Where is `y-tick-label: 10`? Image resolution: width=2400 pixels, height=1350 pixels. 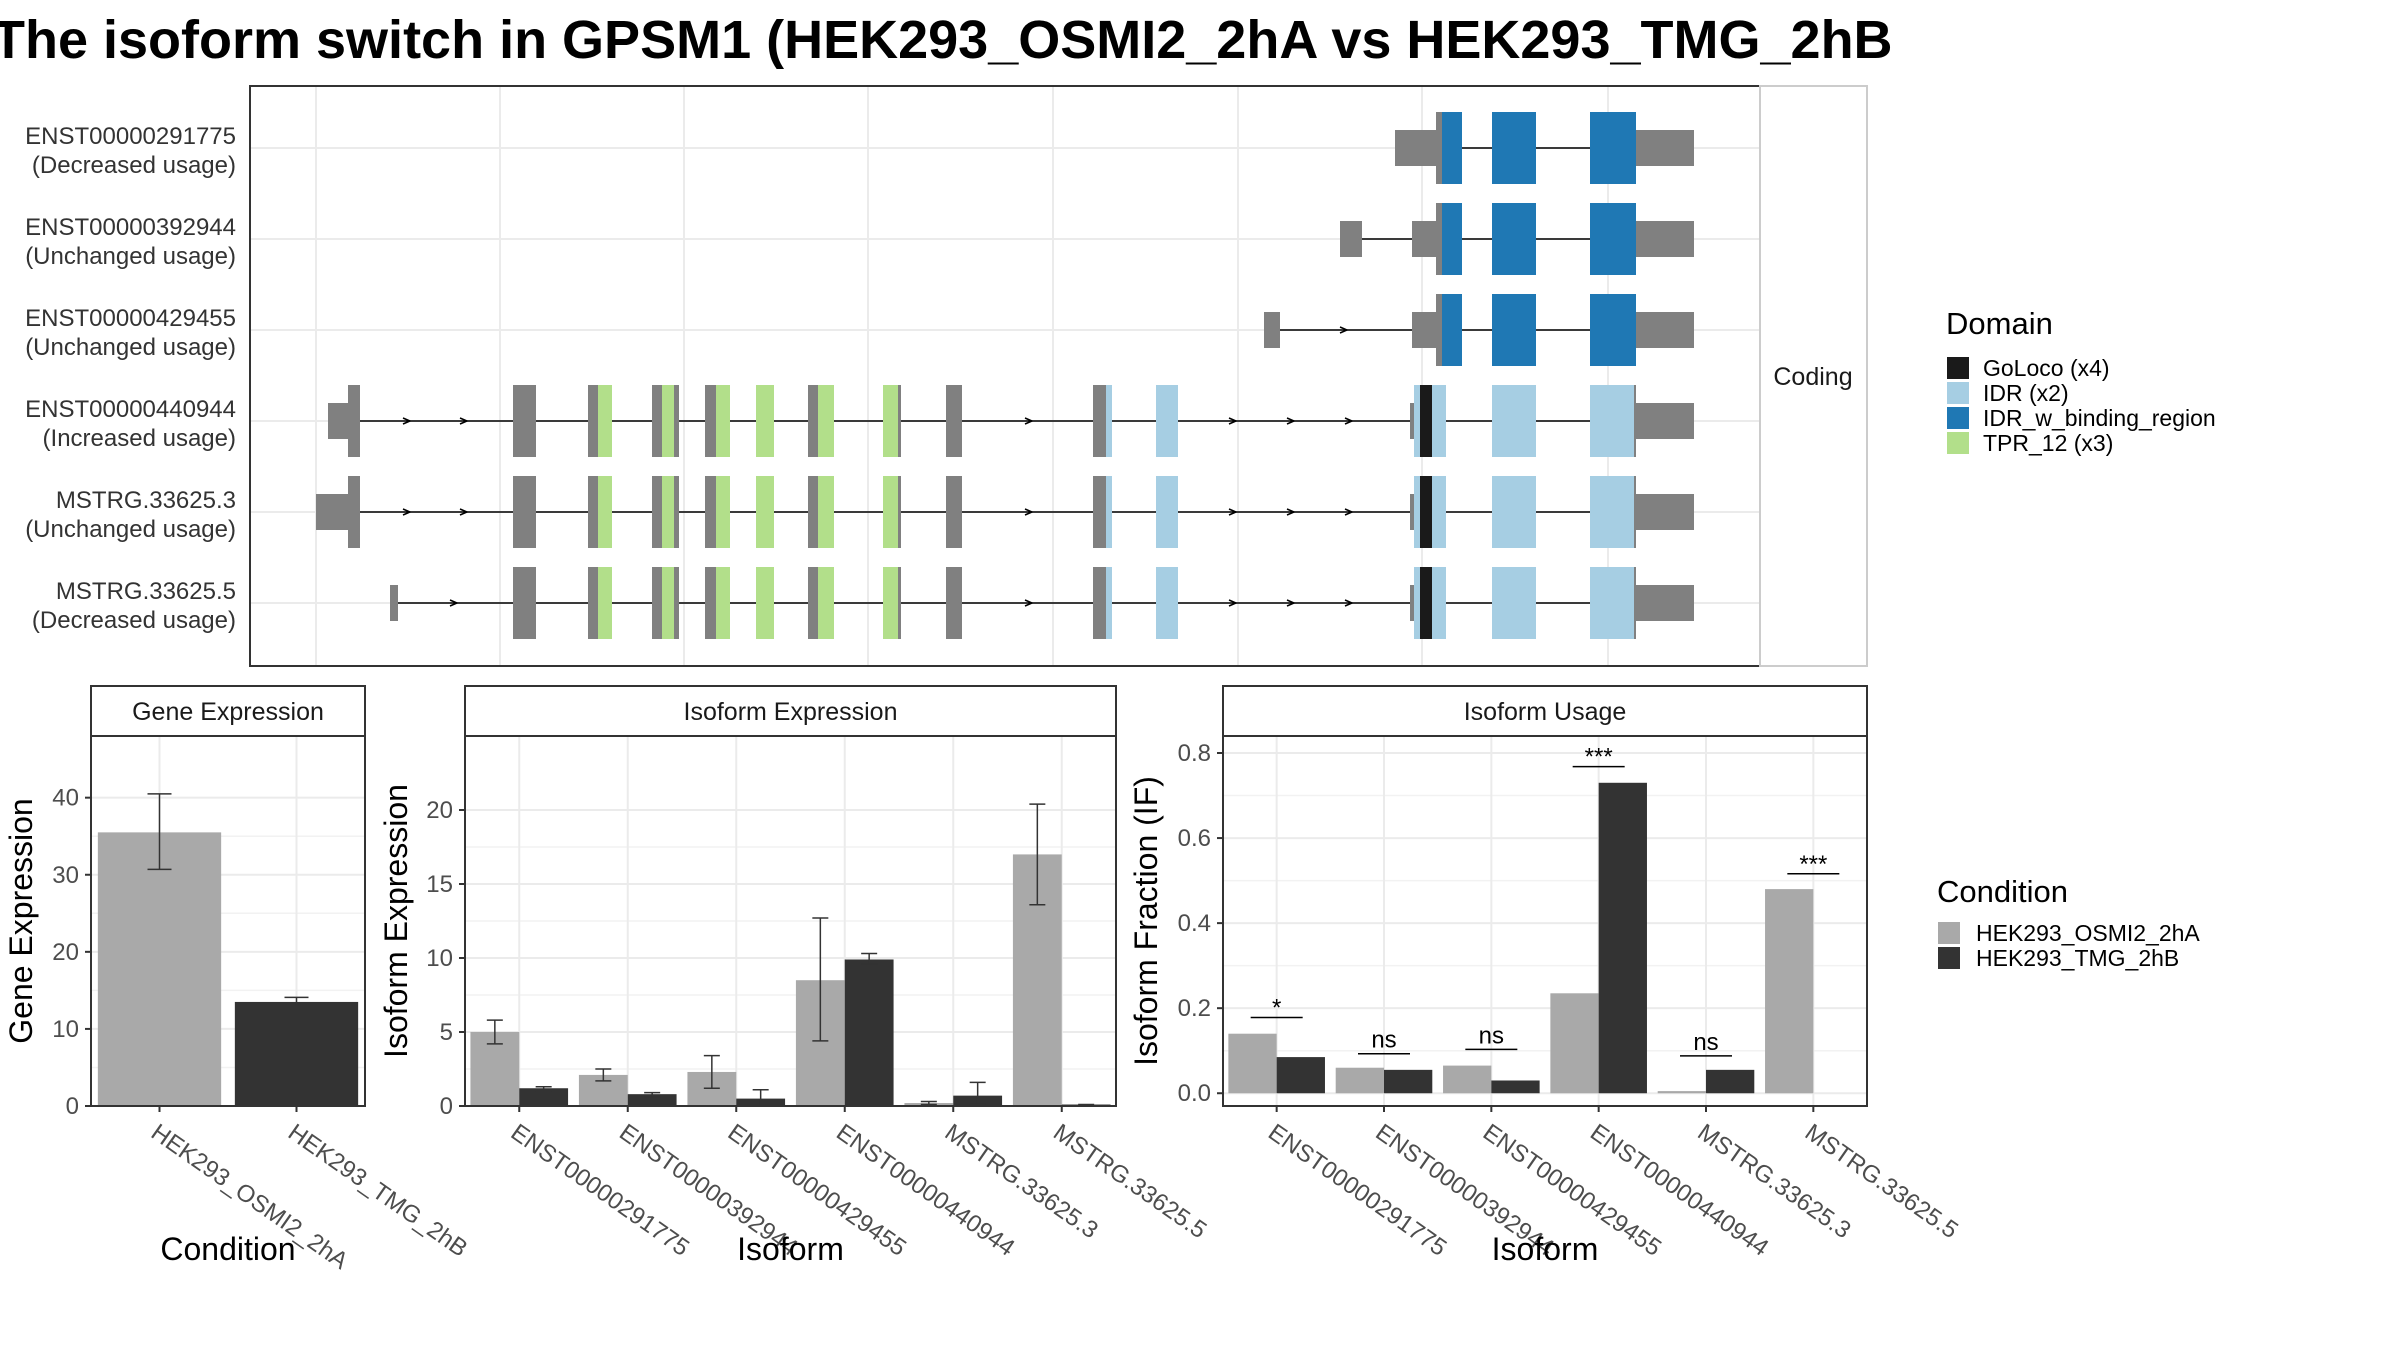
y-tick-label: 10 is located at coordinates (439, 958).